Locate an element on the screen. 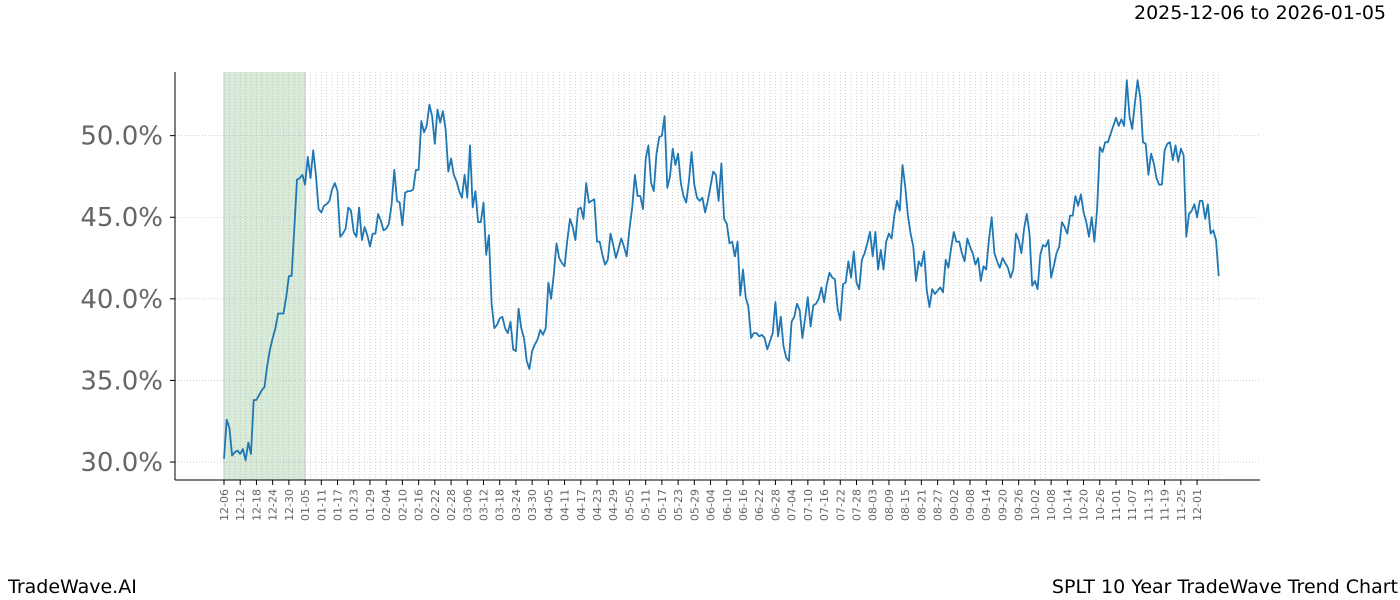 The height and width of the screenshot is (600, 1400). x-tick-label: 02-04 is located at coordinates (386, 505).